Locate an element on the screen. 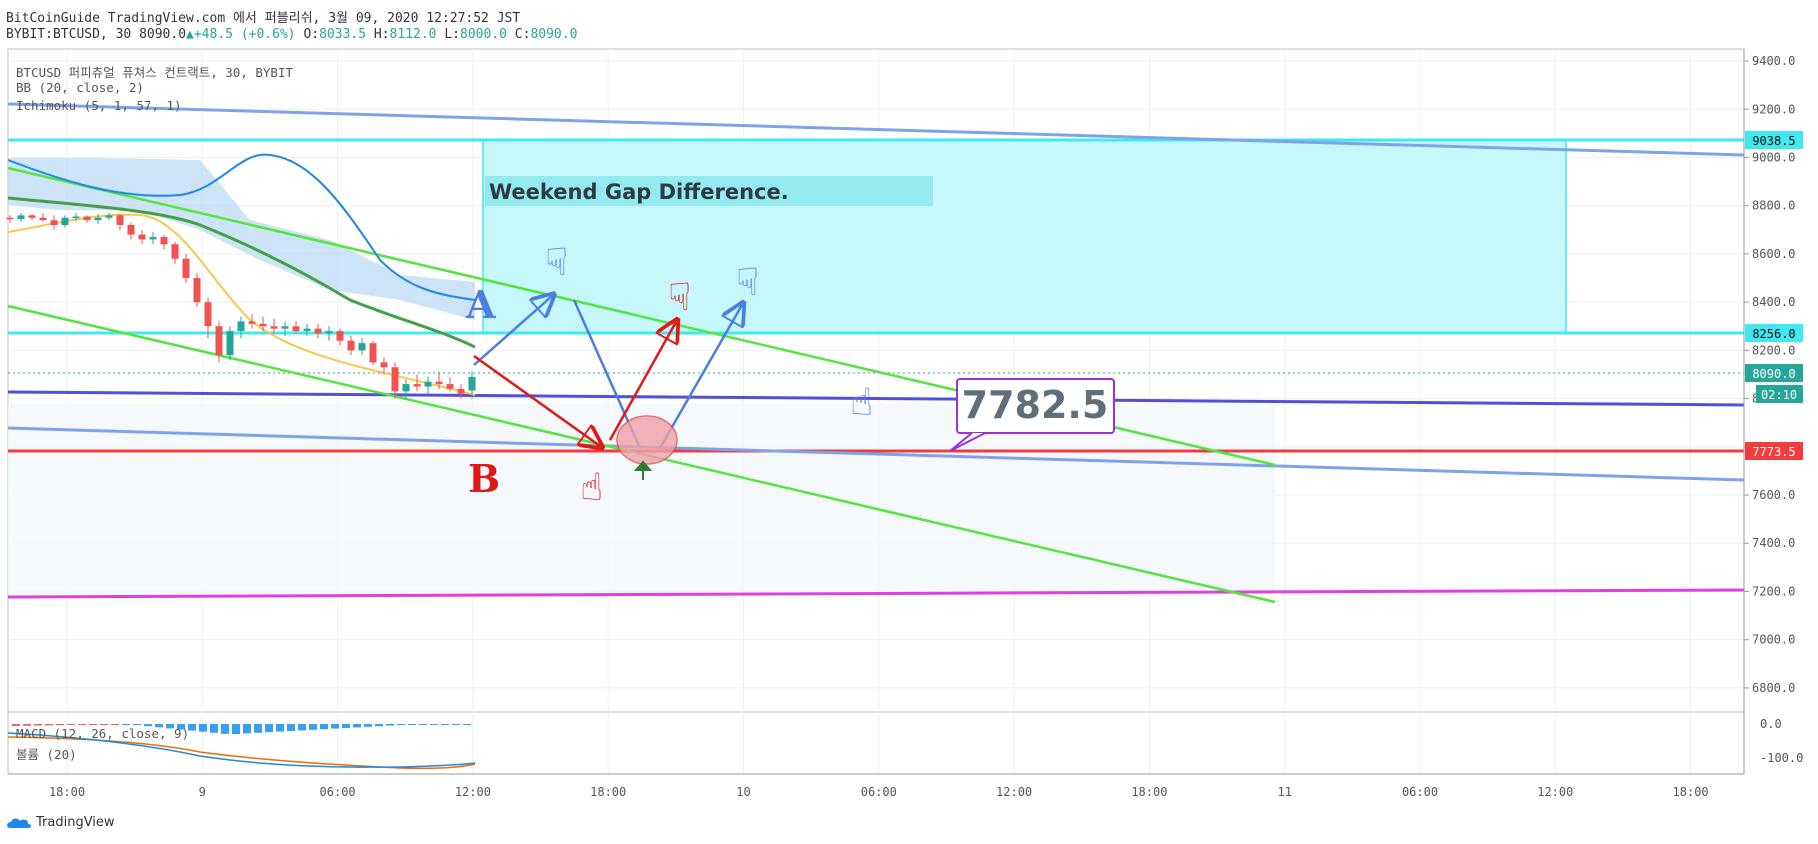 The width and height of the screenshot is (1818, 844). legend-ichimoku: Ichimoku (5, 1, 57, 1) is located at coordinates (99, 105).